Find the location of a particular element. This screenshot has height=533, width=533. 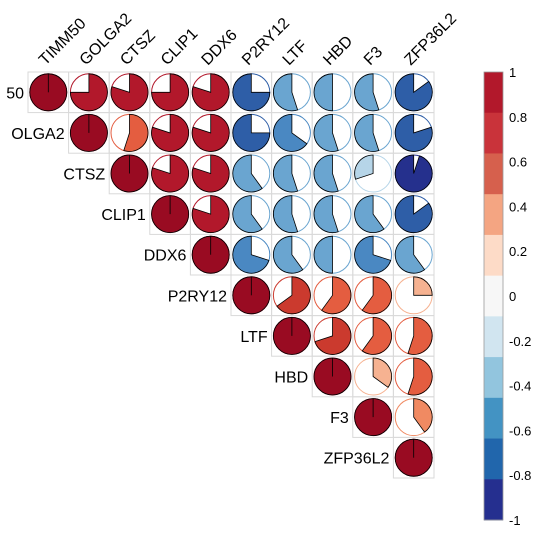

colorbar-border is located at coordinates (493, 296).